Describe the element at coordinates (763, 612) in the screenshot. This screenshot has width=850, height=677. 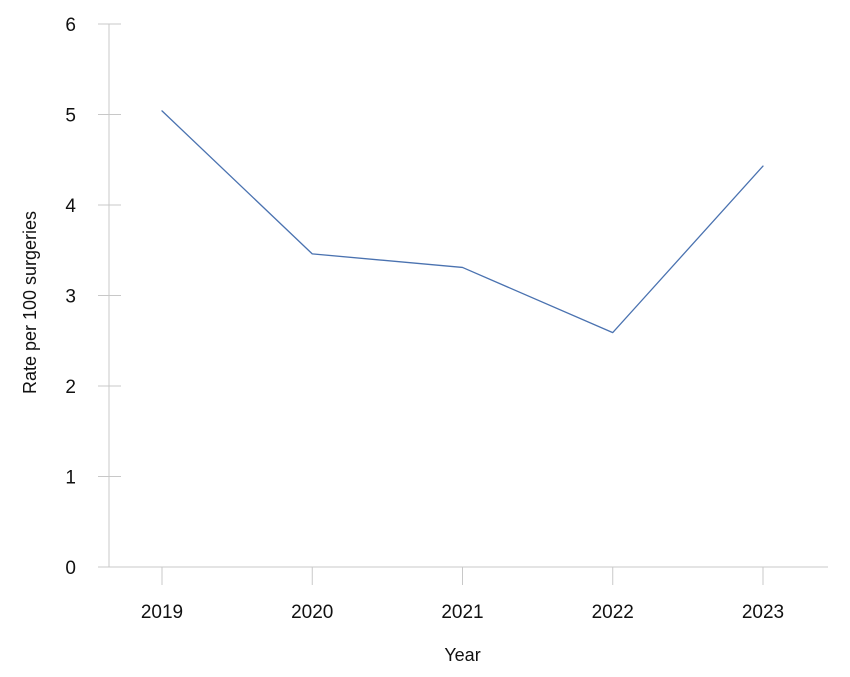
I see `x-tick-label: 2023` at that location.